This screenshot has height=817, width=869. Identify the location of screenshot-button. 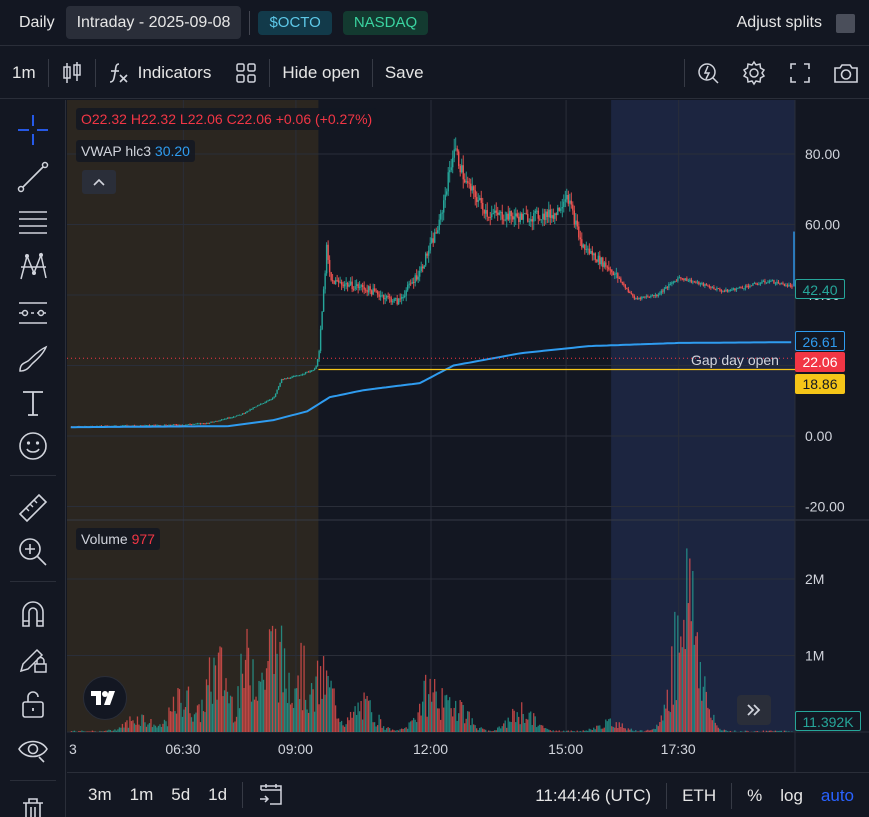
(846, 73).